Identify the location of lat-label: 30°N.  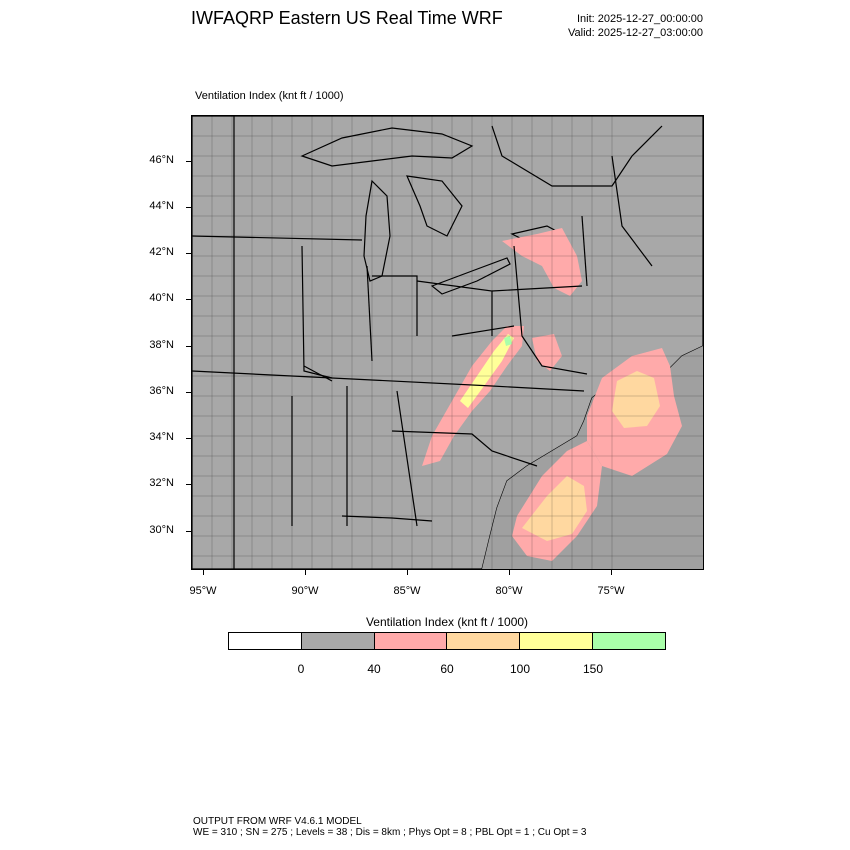
(161, 530).